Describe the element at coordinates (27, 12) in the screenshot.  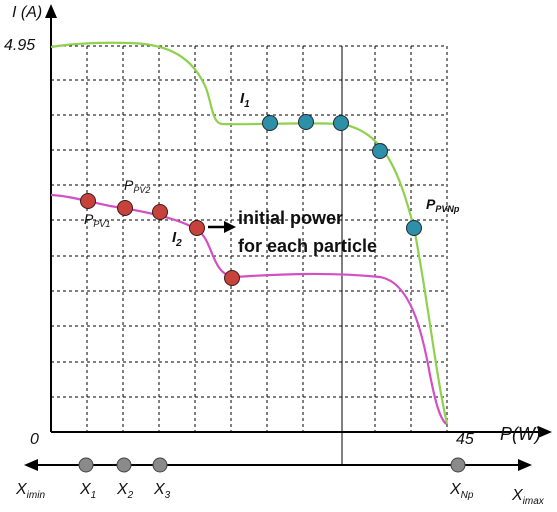
I see `y-axis-label: I (A)` at that location.